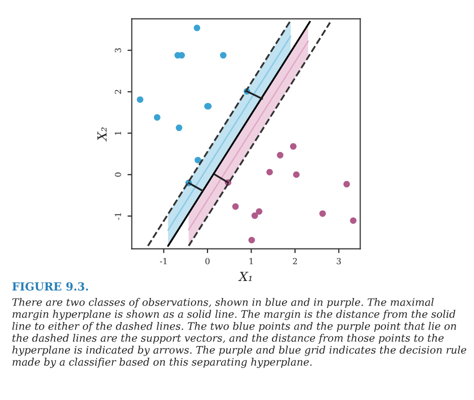 This screenshot has height=400, width=474. I want to click on x-axis-title: X₁, so click(245, 276).